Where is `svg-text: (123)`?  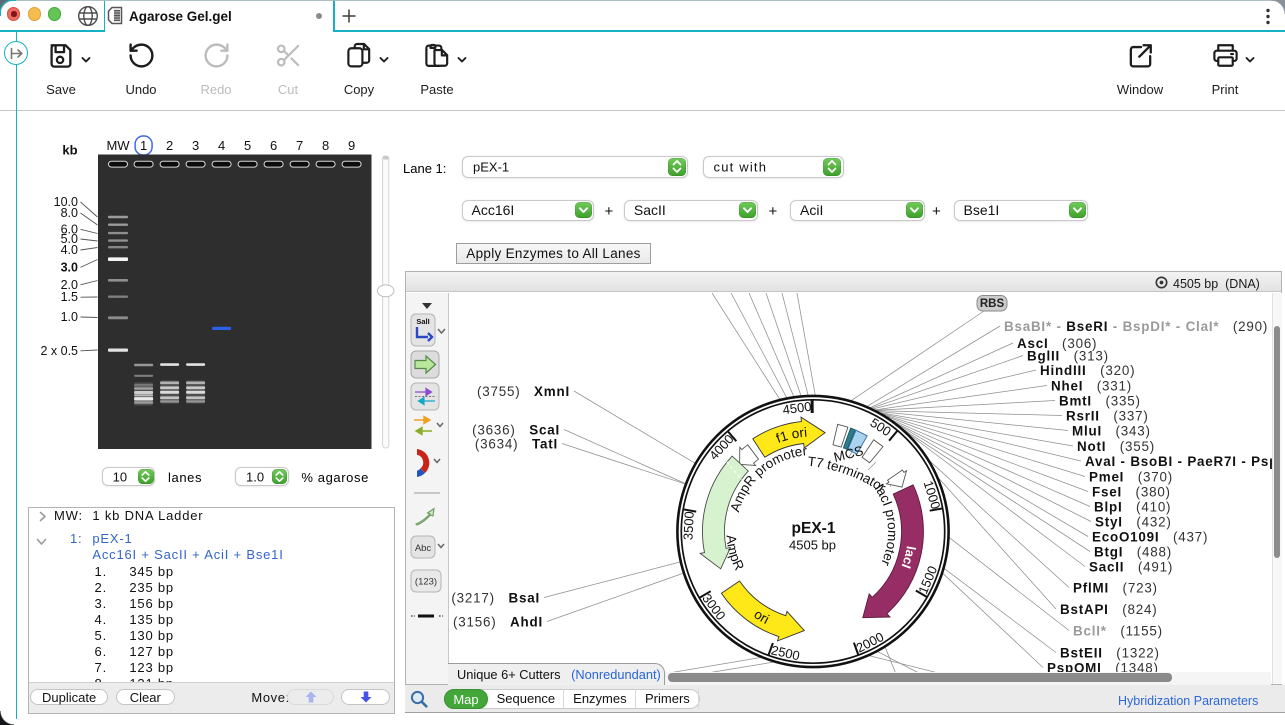
svg-text: (123) is located at coordinates (426, 582).